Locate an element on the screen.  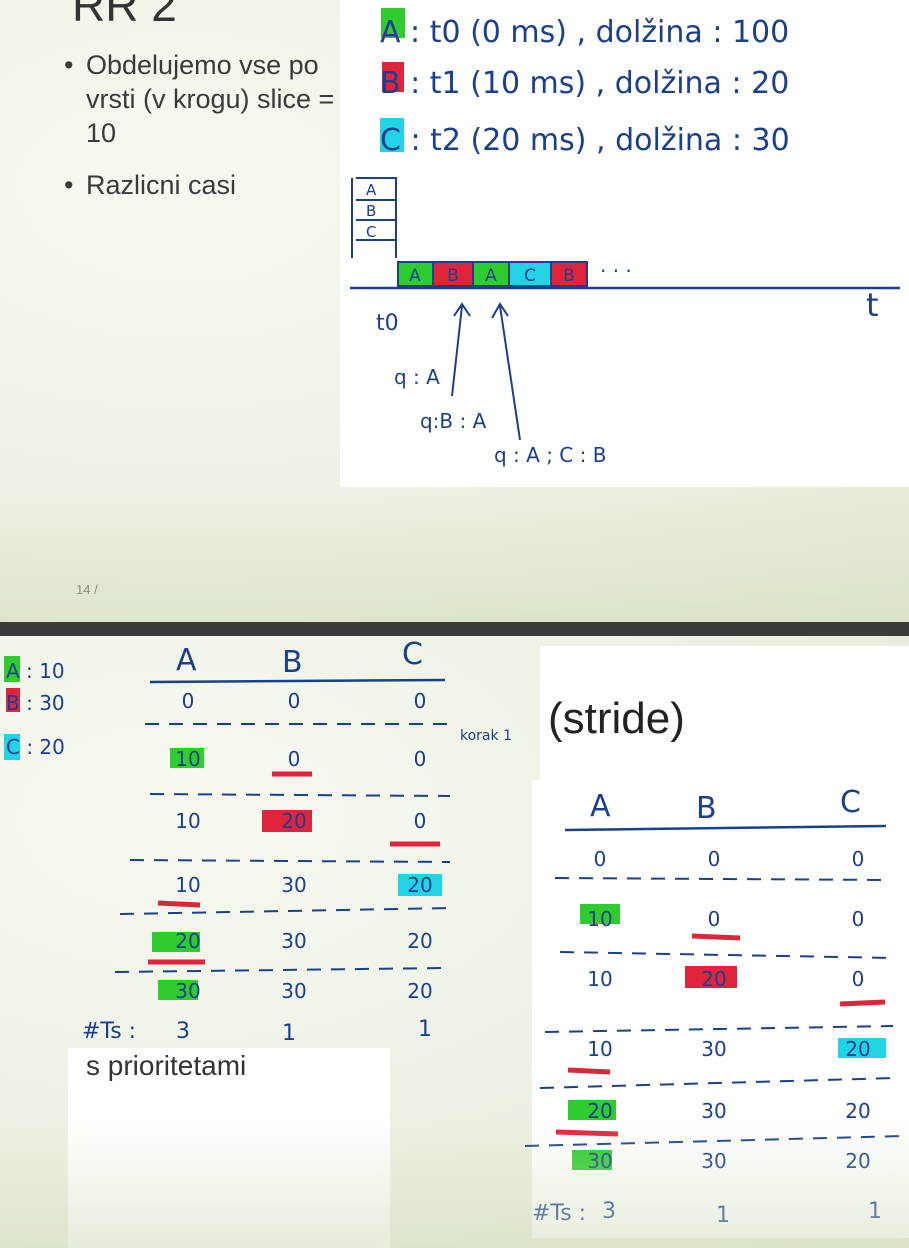
priorities-label: s prioritetami is located at coordinates (166, 1065).